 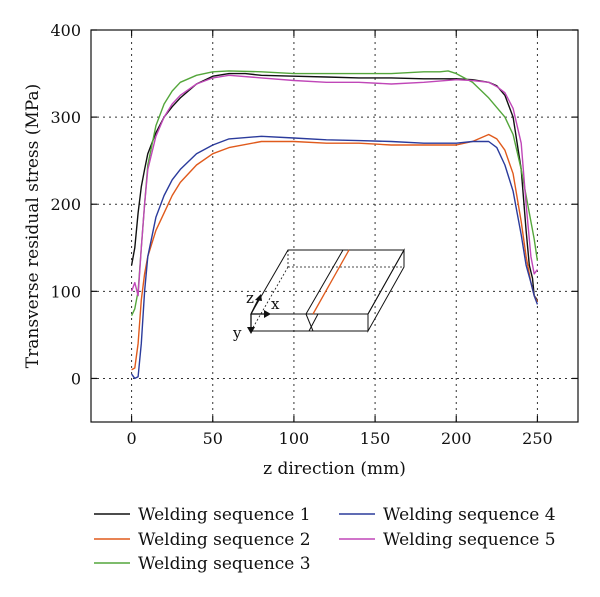 I want to click on y-axis-title: Transverse residual stress (MPa), so click(x=33, y=226).